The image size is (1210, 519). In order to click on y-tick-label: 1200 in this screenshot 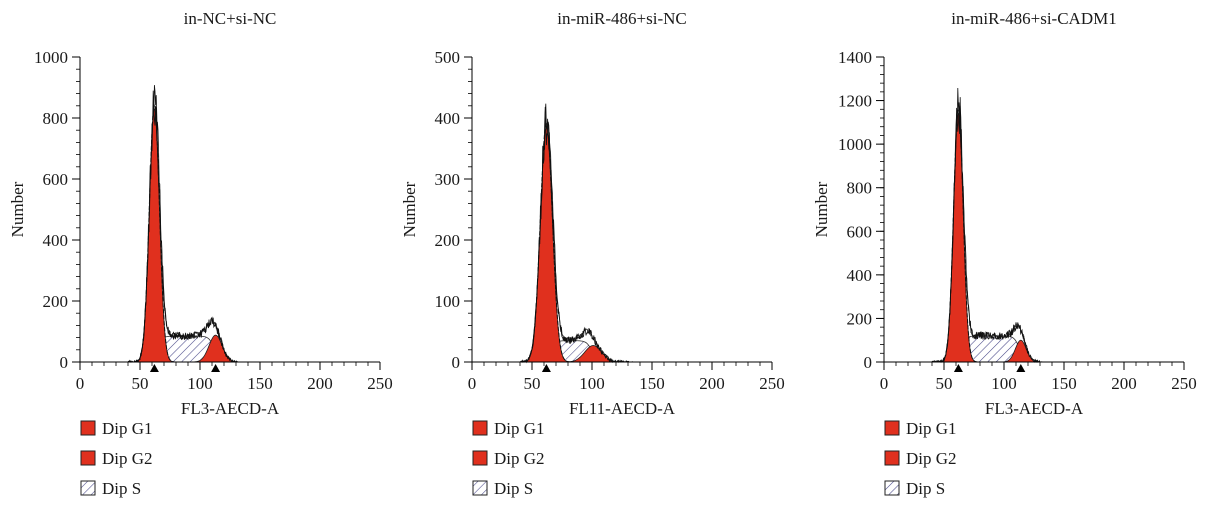, I will do `click(855, 101)`.